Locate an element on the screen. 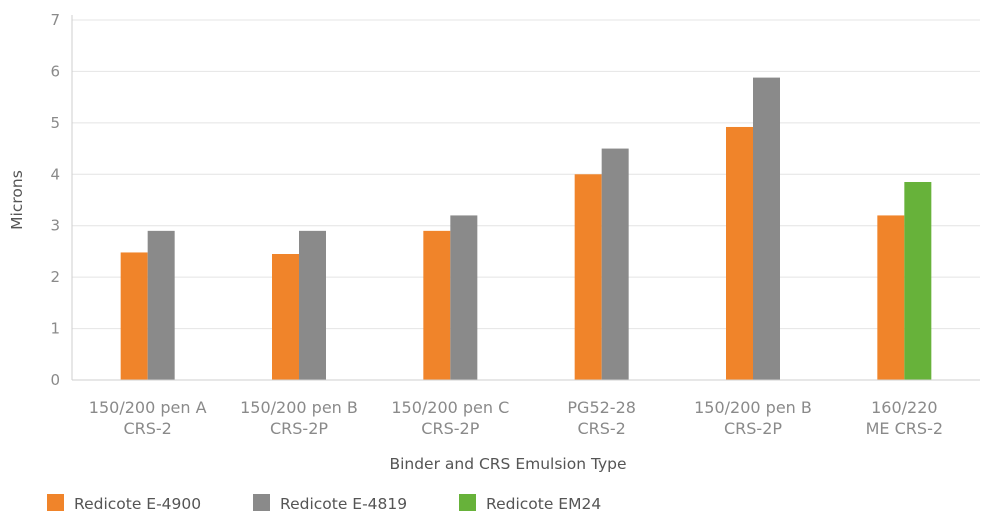 Image resolution: width=981 pixels, height=512 pixels. y-tick-label: 2 is located at coordinates (55, 277).